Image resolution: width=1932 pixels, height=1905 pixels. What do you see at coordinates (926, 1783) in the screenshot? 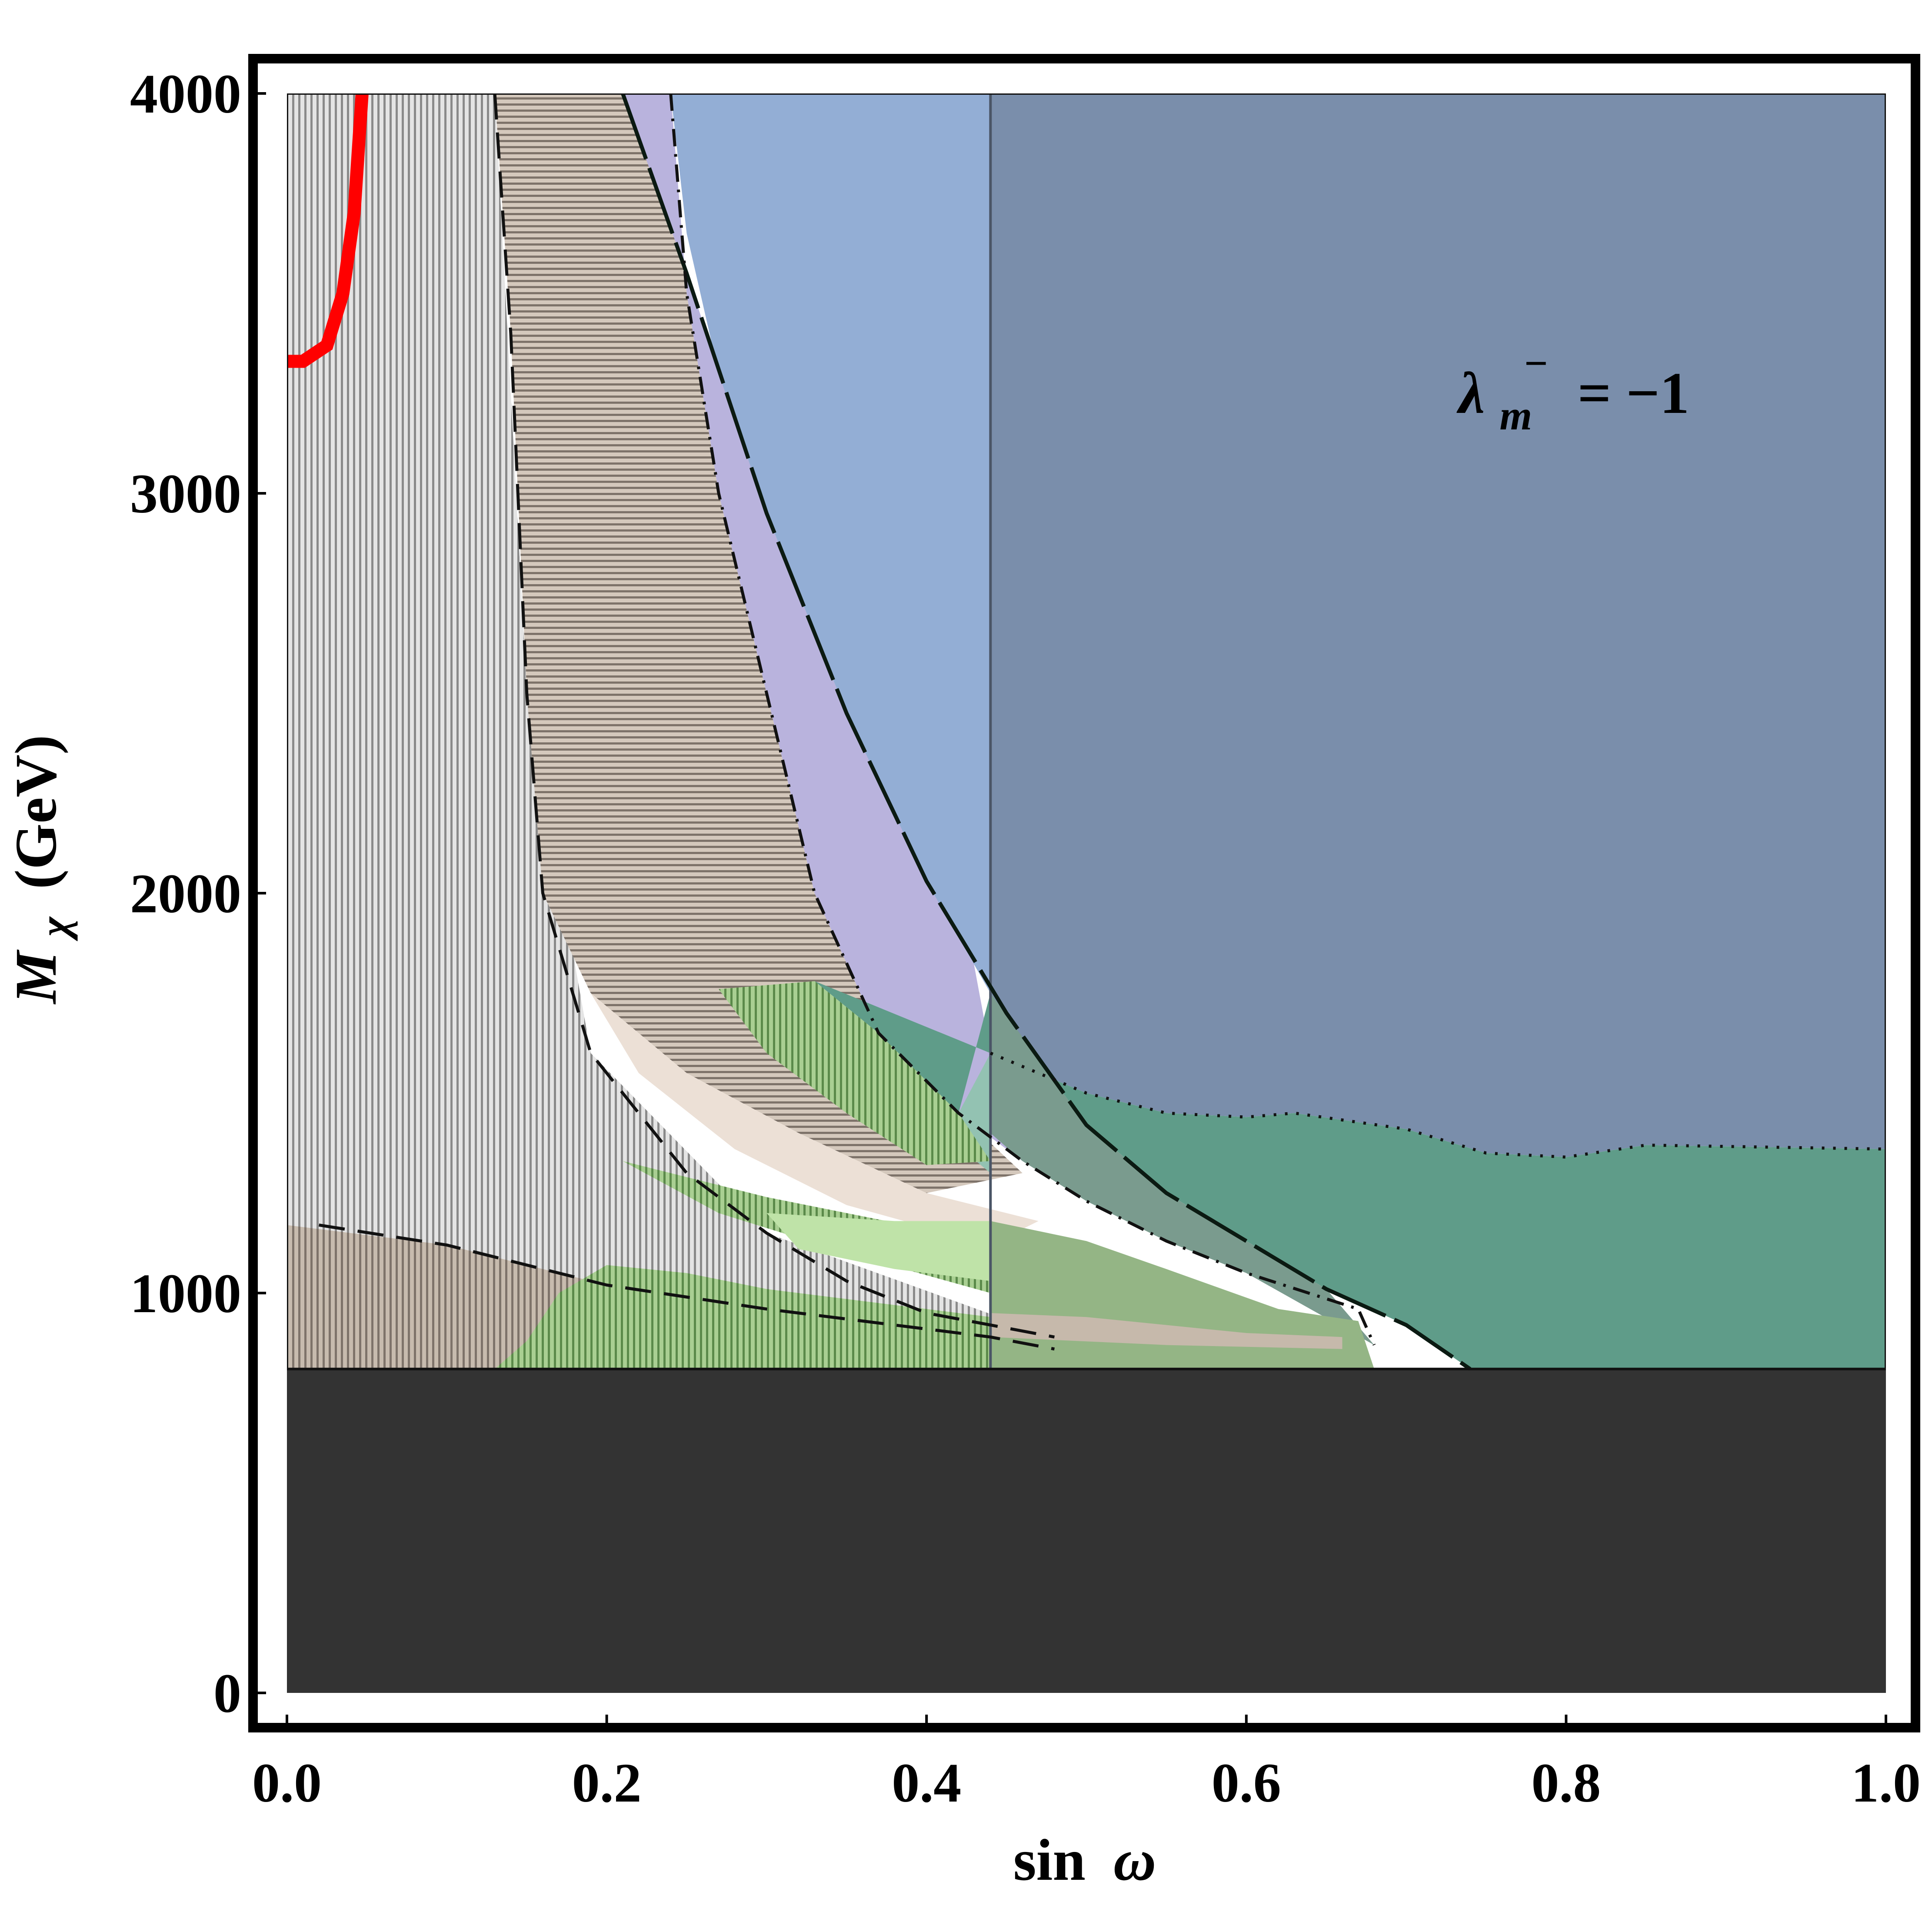
I see `x-tick-label-2: 0.4` at bounding box center [926, 1783].